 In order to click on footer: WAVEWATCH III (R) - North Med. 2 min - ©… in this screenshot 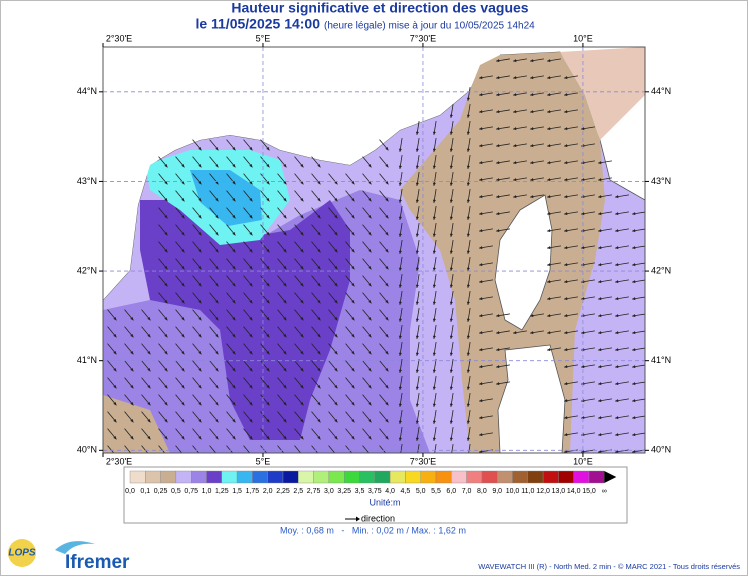, I will do `click(609, 566)`.